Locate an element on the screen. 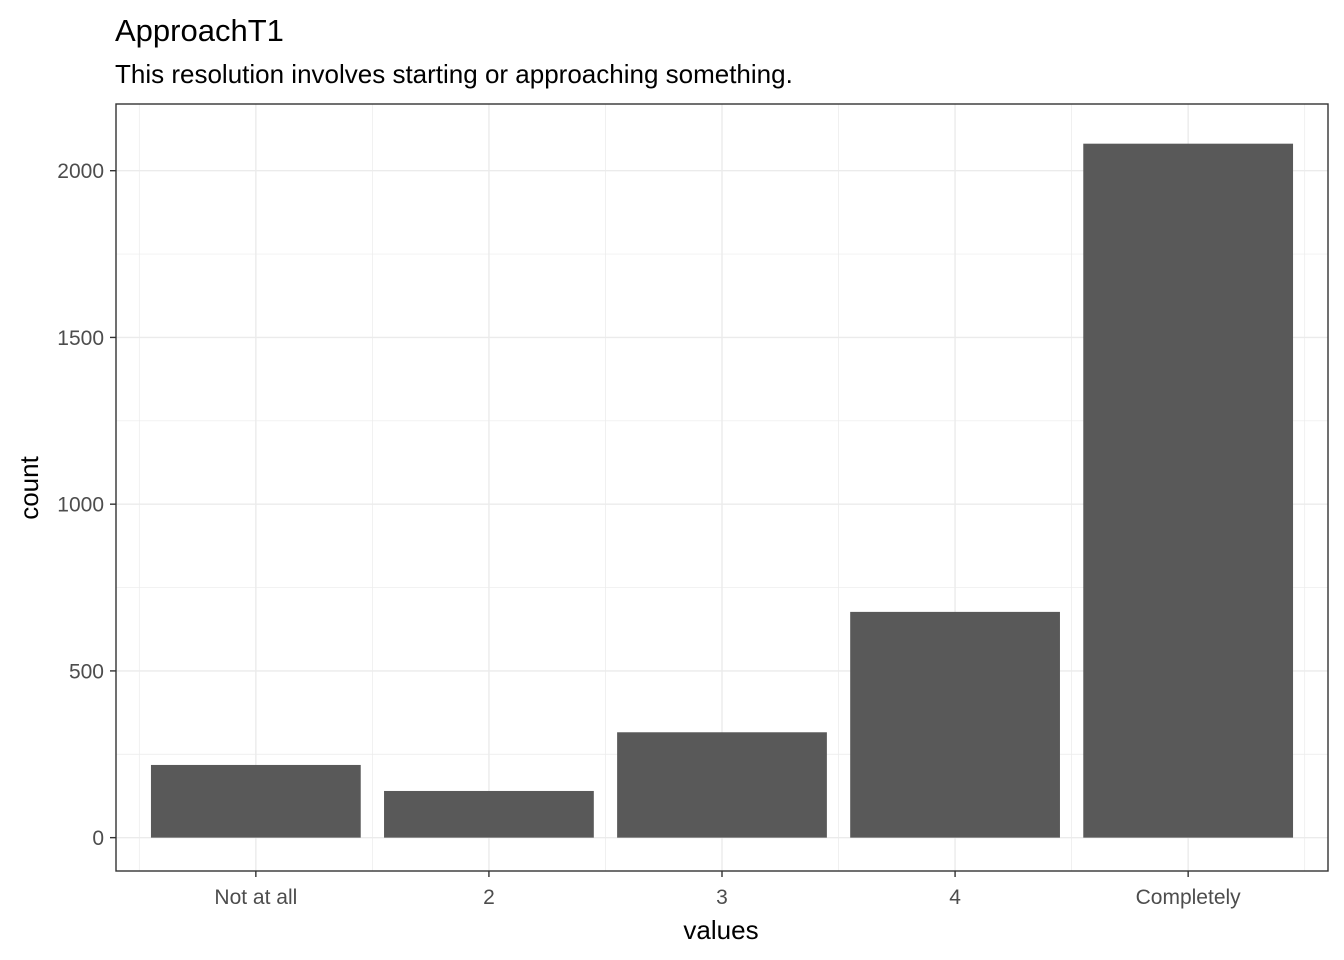  y-tick-label: 1000 is located at coordinates (80, 505).